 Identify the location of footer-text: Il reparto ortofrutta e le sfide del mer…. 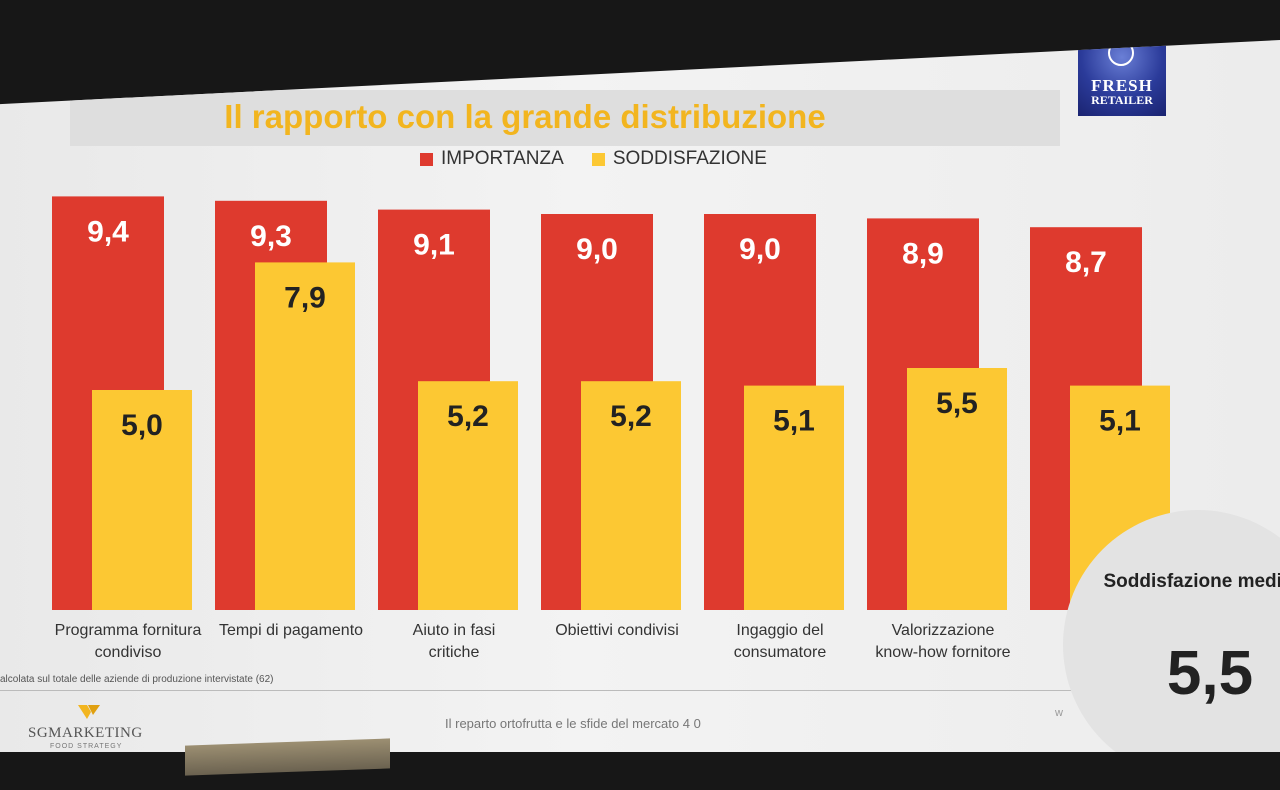
(573, 723).